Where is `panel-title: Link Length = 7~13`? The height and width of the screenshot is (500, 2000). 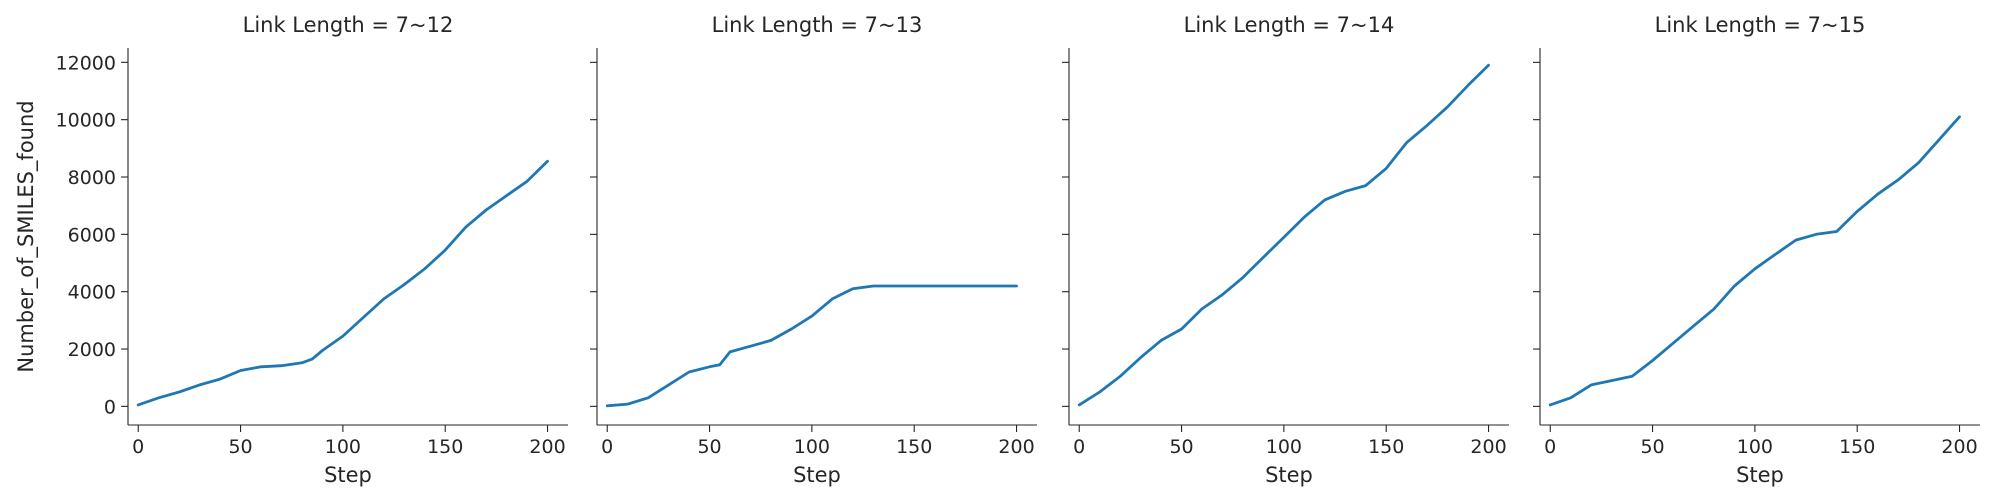 panel-title: Link Length = 7~13 is located at coordinates (817, 25).